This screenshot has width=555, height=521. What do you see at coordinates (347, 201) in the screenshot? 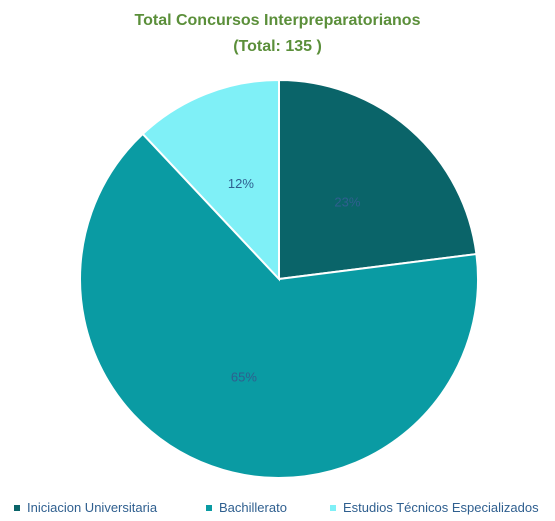
I see `pie-data-label-0: 23%` at bounding box center [347, 201].